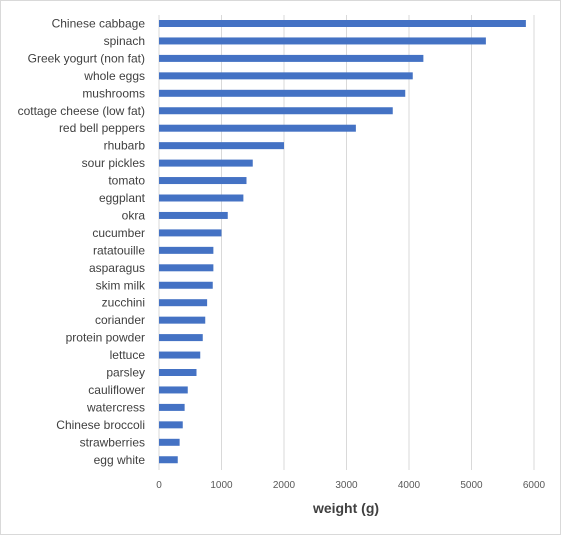 The image size is (561, 535). I want to click on x-tick-label: 3000, so click(346, 485).